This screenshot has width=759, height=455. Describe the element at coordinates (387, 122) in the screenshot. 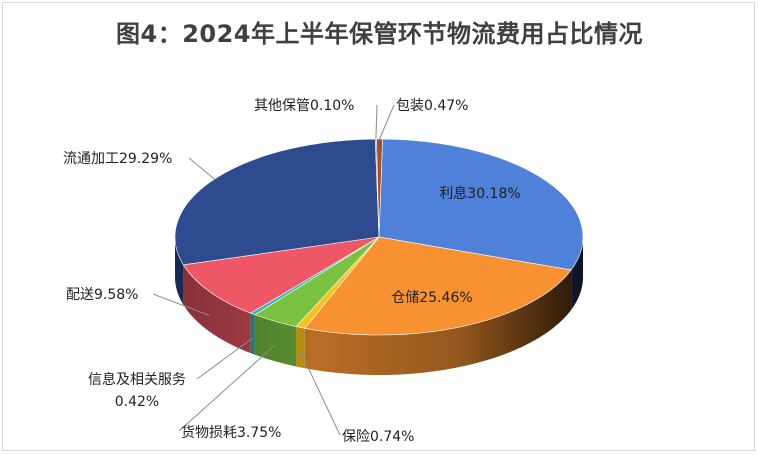

I see `leader-line-e58c85e8a385` at that location.